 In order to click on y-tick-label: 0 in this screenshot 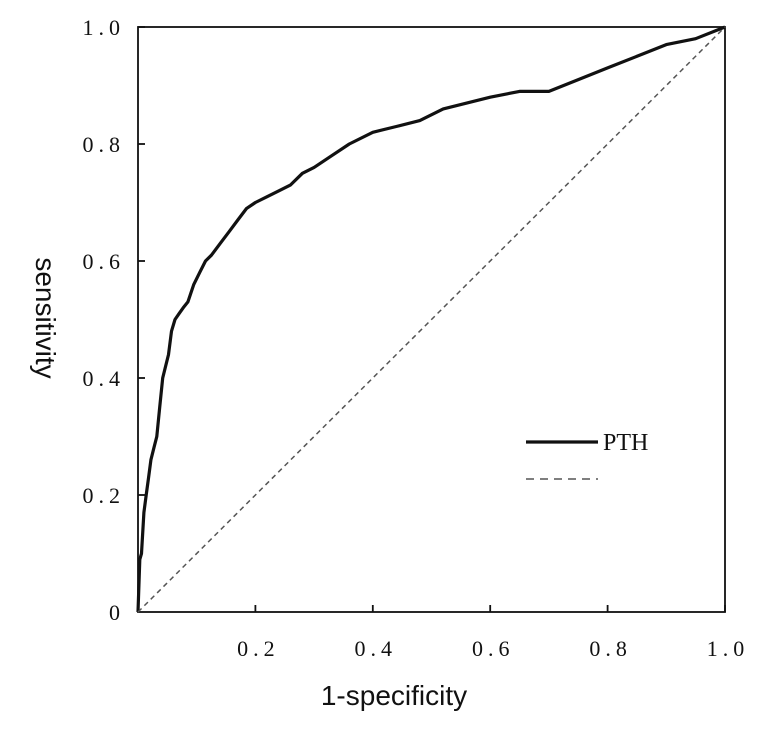, I will do `click(117, 612)`.